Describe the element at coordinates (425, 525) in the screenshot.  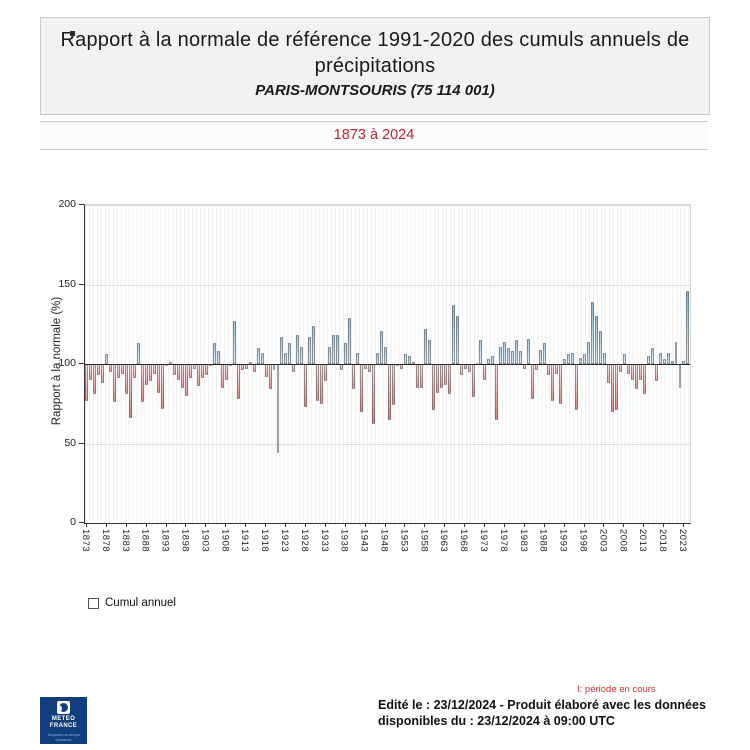
I see `x-tick-mark-1958` at that location.